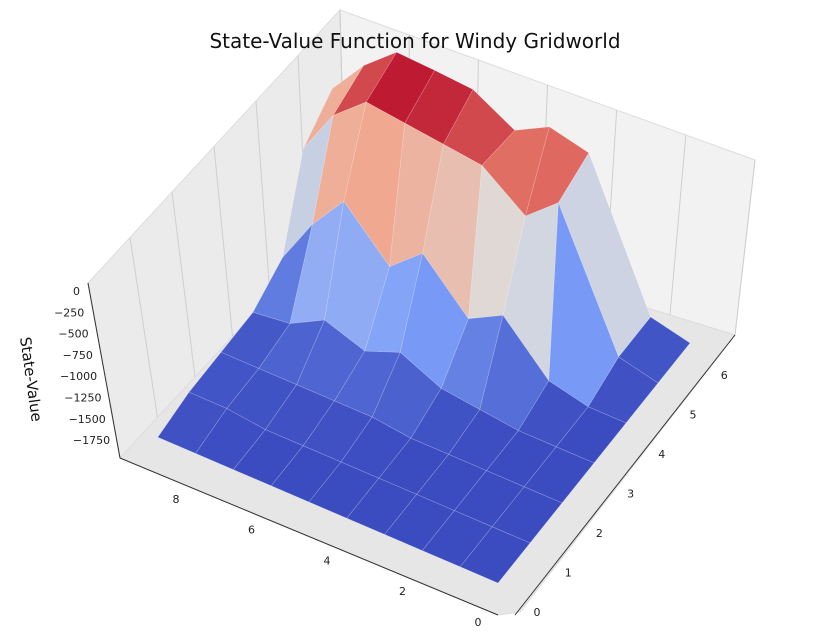 The height and width of the screenshot is (642, 830). Describe the element at coordinates (724, 375) in the screenshot. I see `y-tick-label: 6` at that location.